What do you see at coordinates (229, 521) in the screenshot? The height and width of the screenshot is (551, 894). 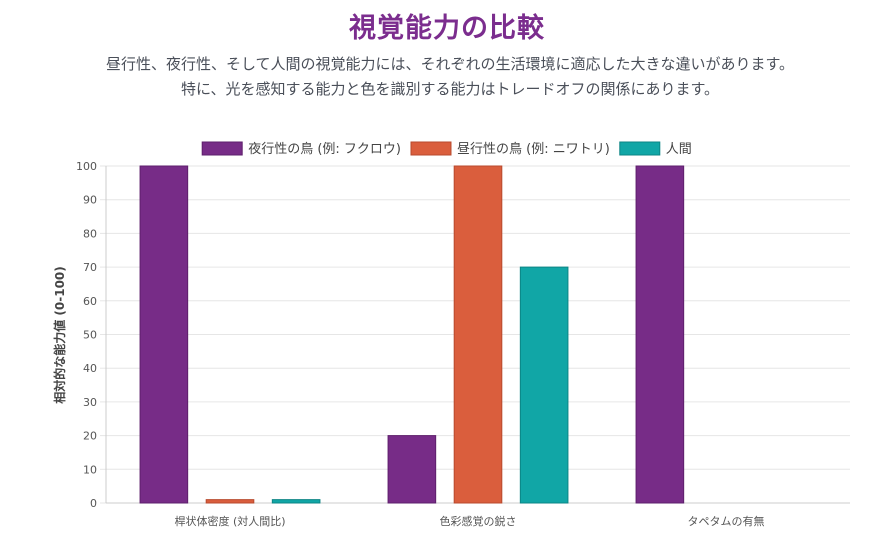 I see `x-tick-label: 桿状体密度 (対人間比)` at bounding box center [229, 521].